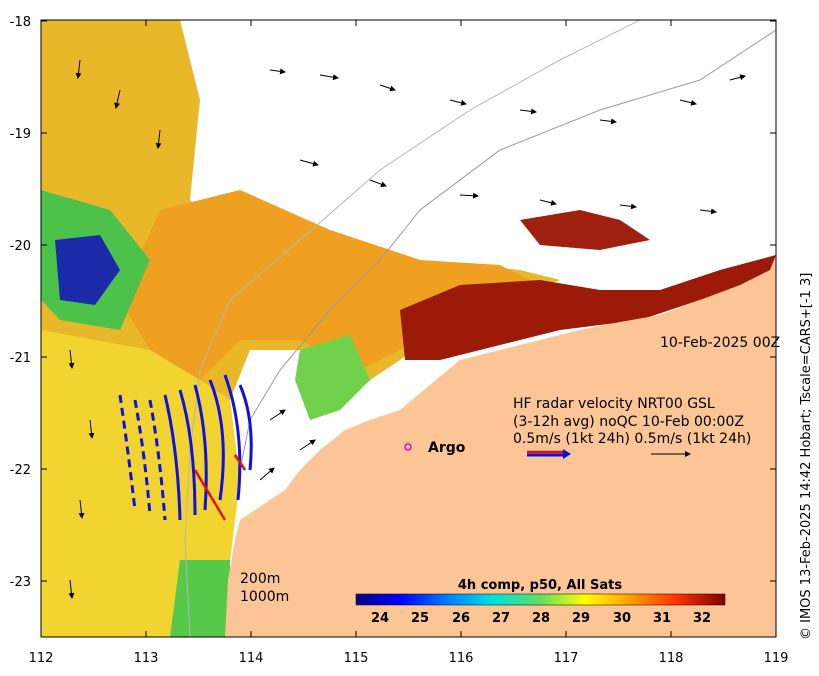  Describe the element at coordinates (20, 246) in the screenshot. I see `y-tick-label: -20` at that location.